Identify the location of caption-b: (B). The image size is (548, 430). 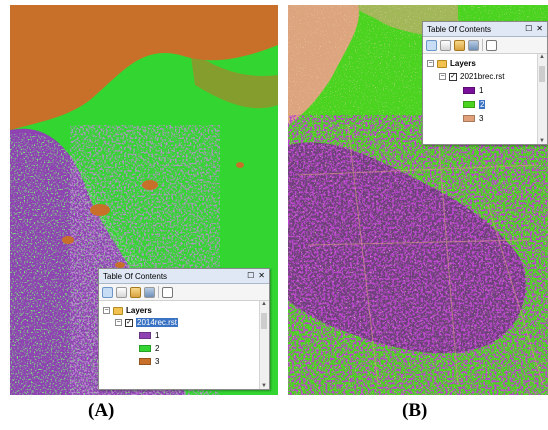
(415, 410).